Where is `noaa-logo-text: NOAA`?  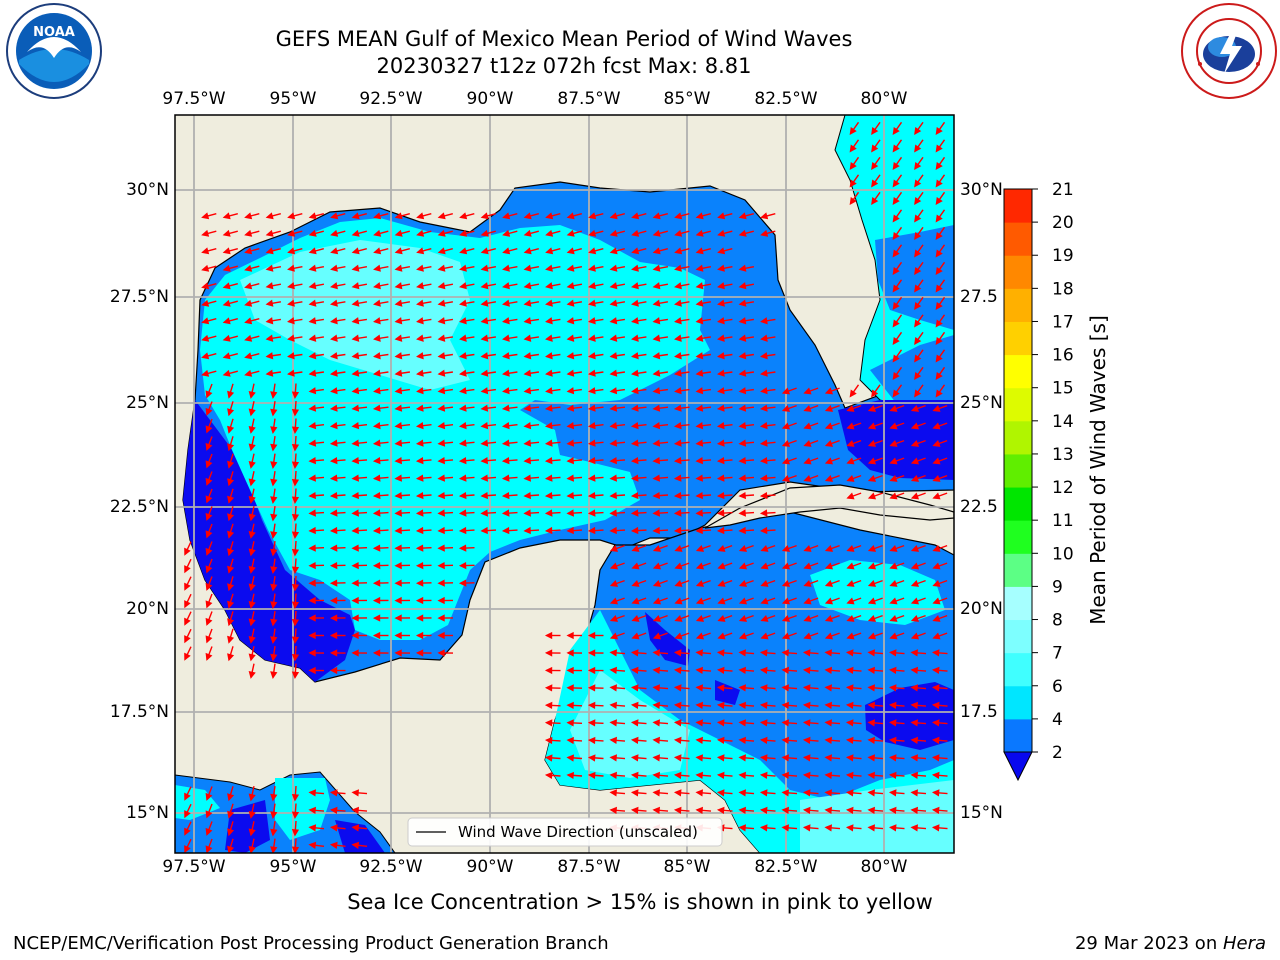 noaa-logo-text: NOAA is located at coordinates (54, 32).